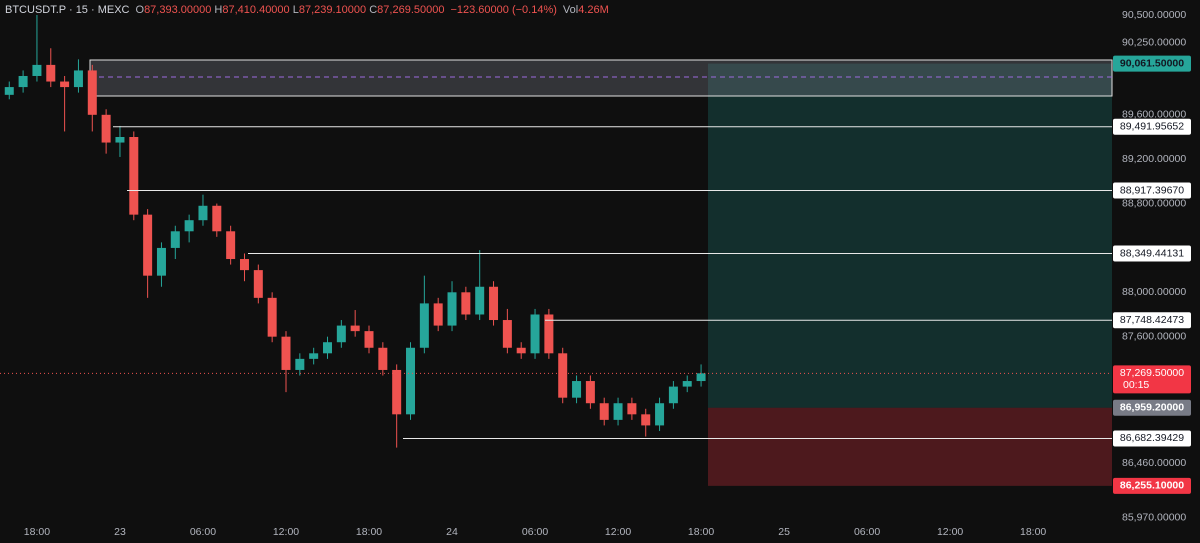  What do you see at coordinates (452, 532) in the screenshot?
I see `x-tick-label: 24` at bounding box center [452, 532].